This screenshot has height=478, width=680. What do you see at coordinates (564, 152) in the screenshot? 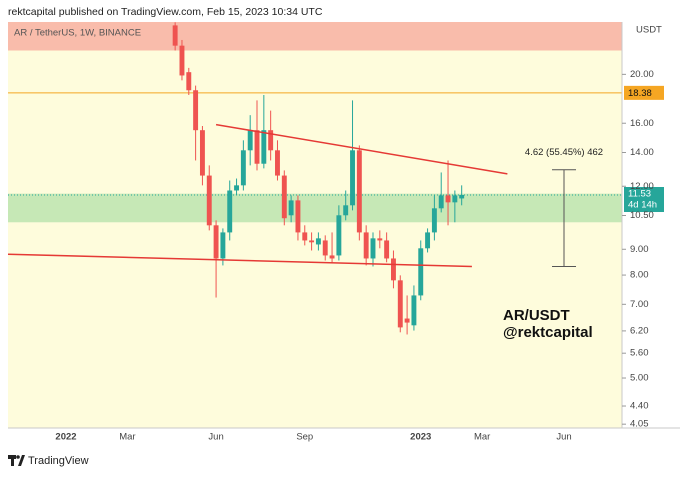
I see `measure-label: 4.62 (55.45%) 462` at bounding box center [564, 152].